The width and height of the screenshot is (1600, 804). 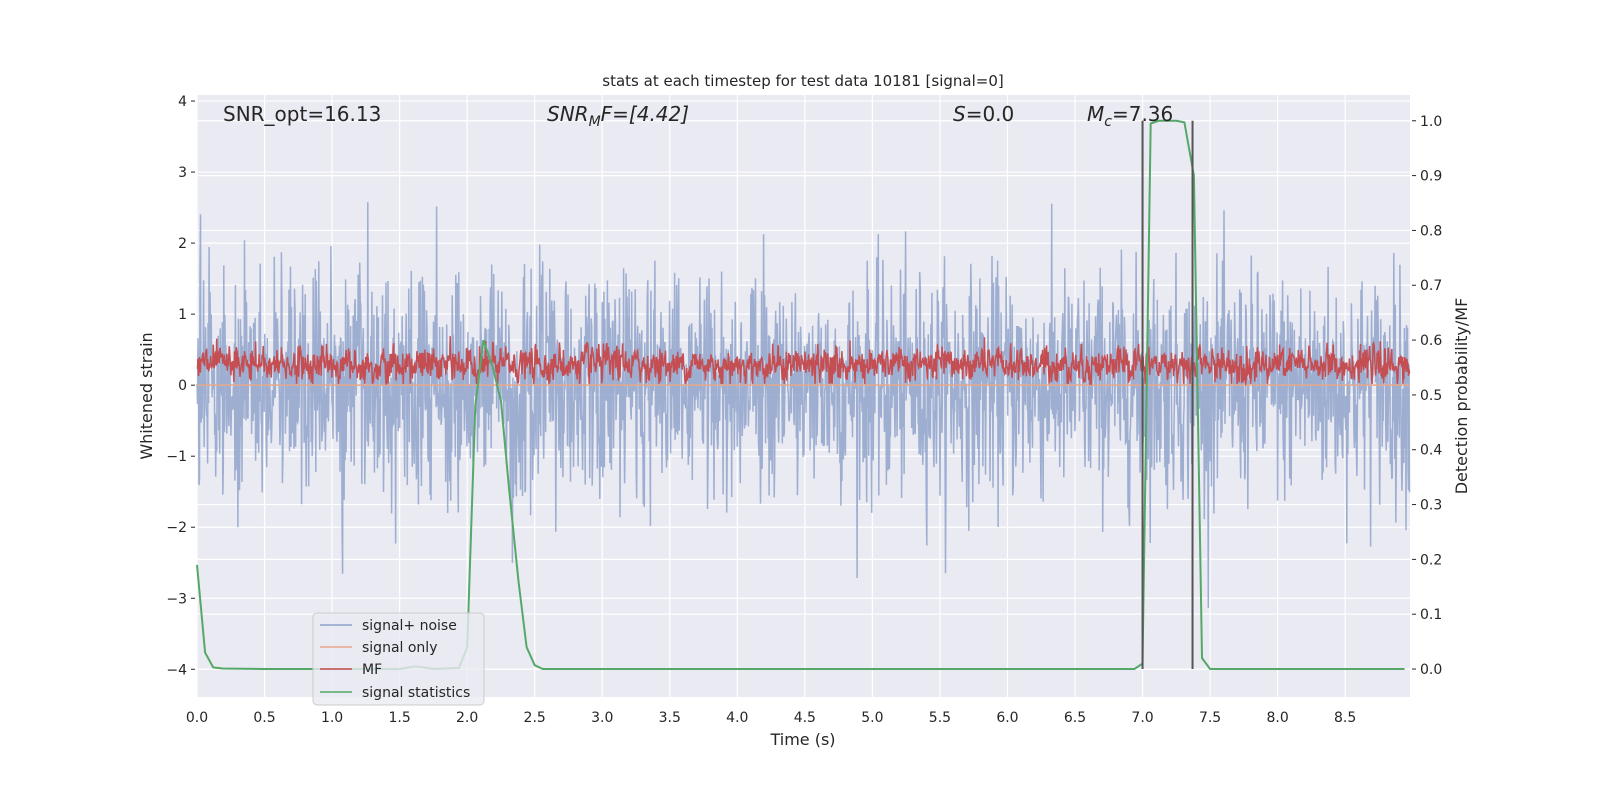 What do you see at coordinates (737, 718) in the screenshot?
I see `x-tick-label: 4.0` at bounding box center [737, 718].